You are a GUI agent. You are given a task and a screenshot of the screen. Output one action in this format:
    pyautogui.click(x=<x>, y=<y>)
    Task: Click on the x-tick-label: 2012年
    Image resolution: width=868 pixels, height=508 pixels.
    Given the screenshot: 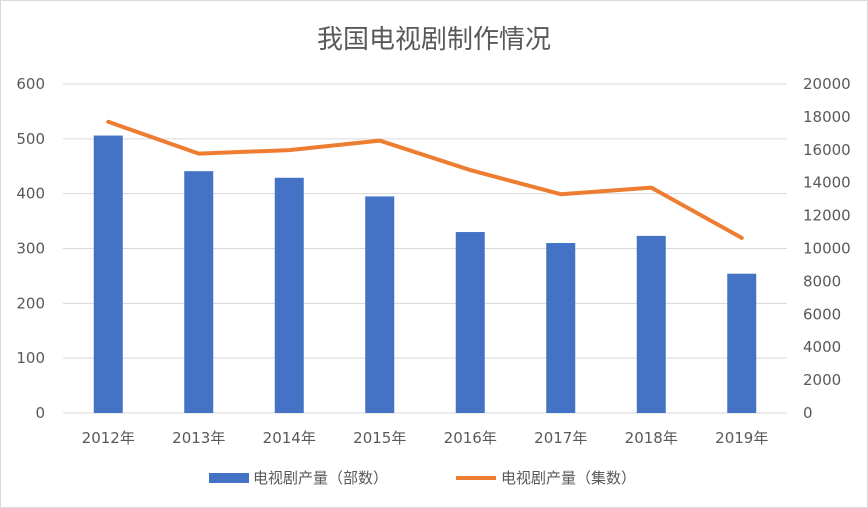 What is the action you would take?
    pyautogui.click(x=108, y=438)
    